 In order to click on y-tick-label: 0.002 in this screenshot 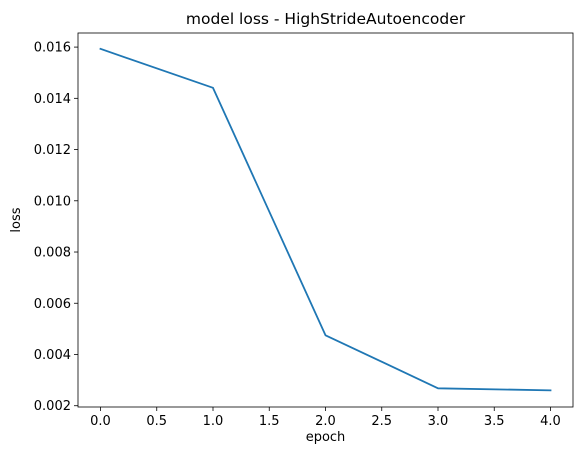, I will do `click(52, 406)`.